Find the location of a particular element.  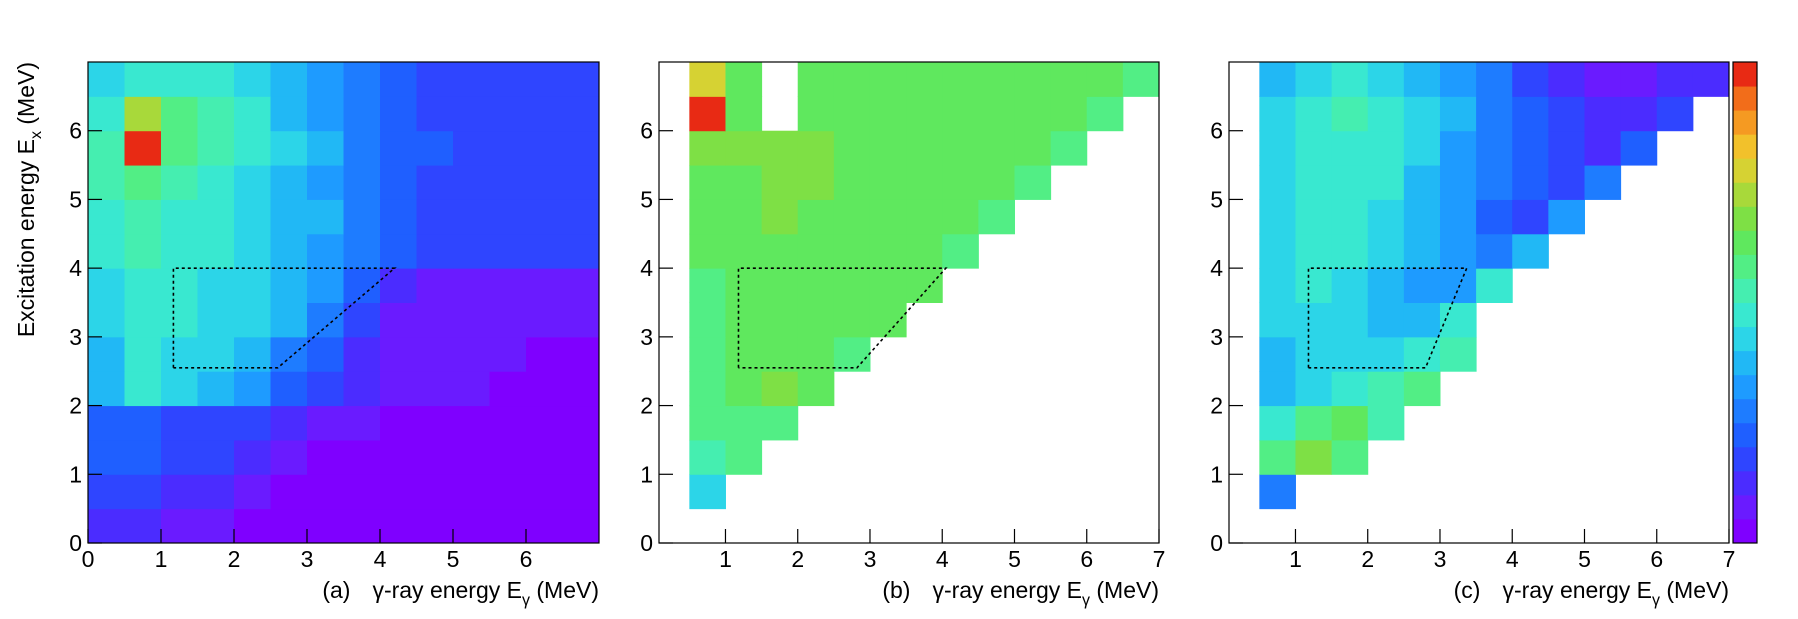

y-axis-label: Excitation energy Ex (MeV) is located at coordinates (29, 199).